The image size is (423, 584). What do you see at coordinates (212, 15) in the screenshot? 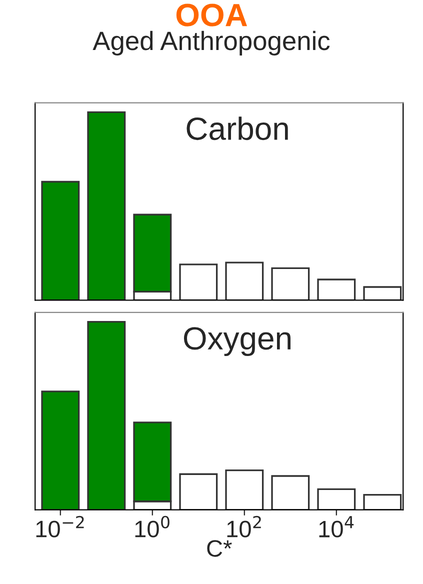
I see `chart-title: OOA` at bounding box center [212, 15].